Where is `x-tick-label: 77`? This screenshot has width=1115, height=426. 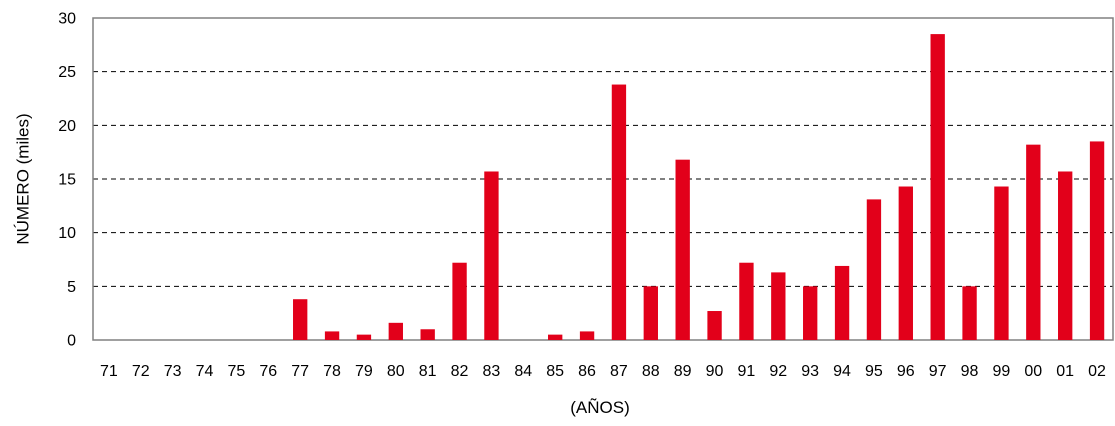 x-tick-label: 77 is located at coordinates (300, 371).